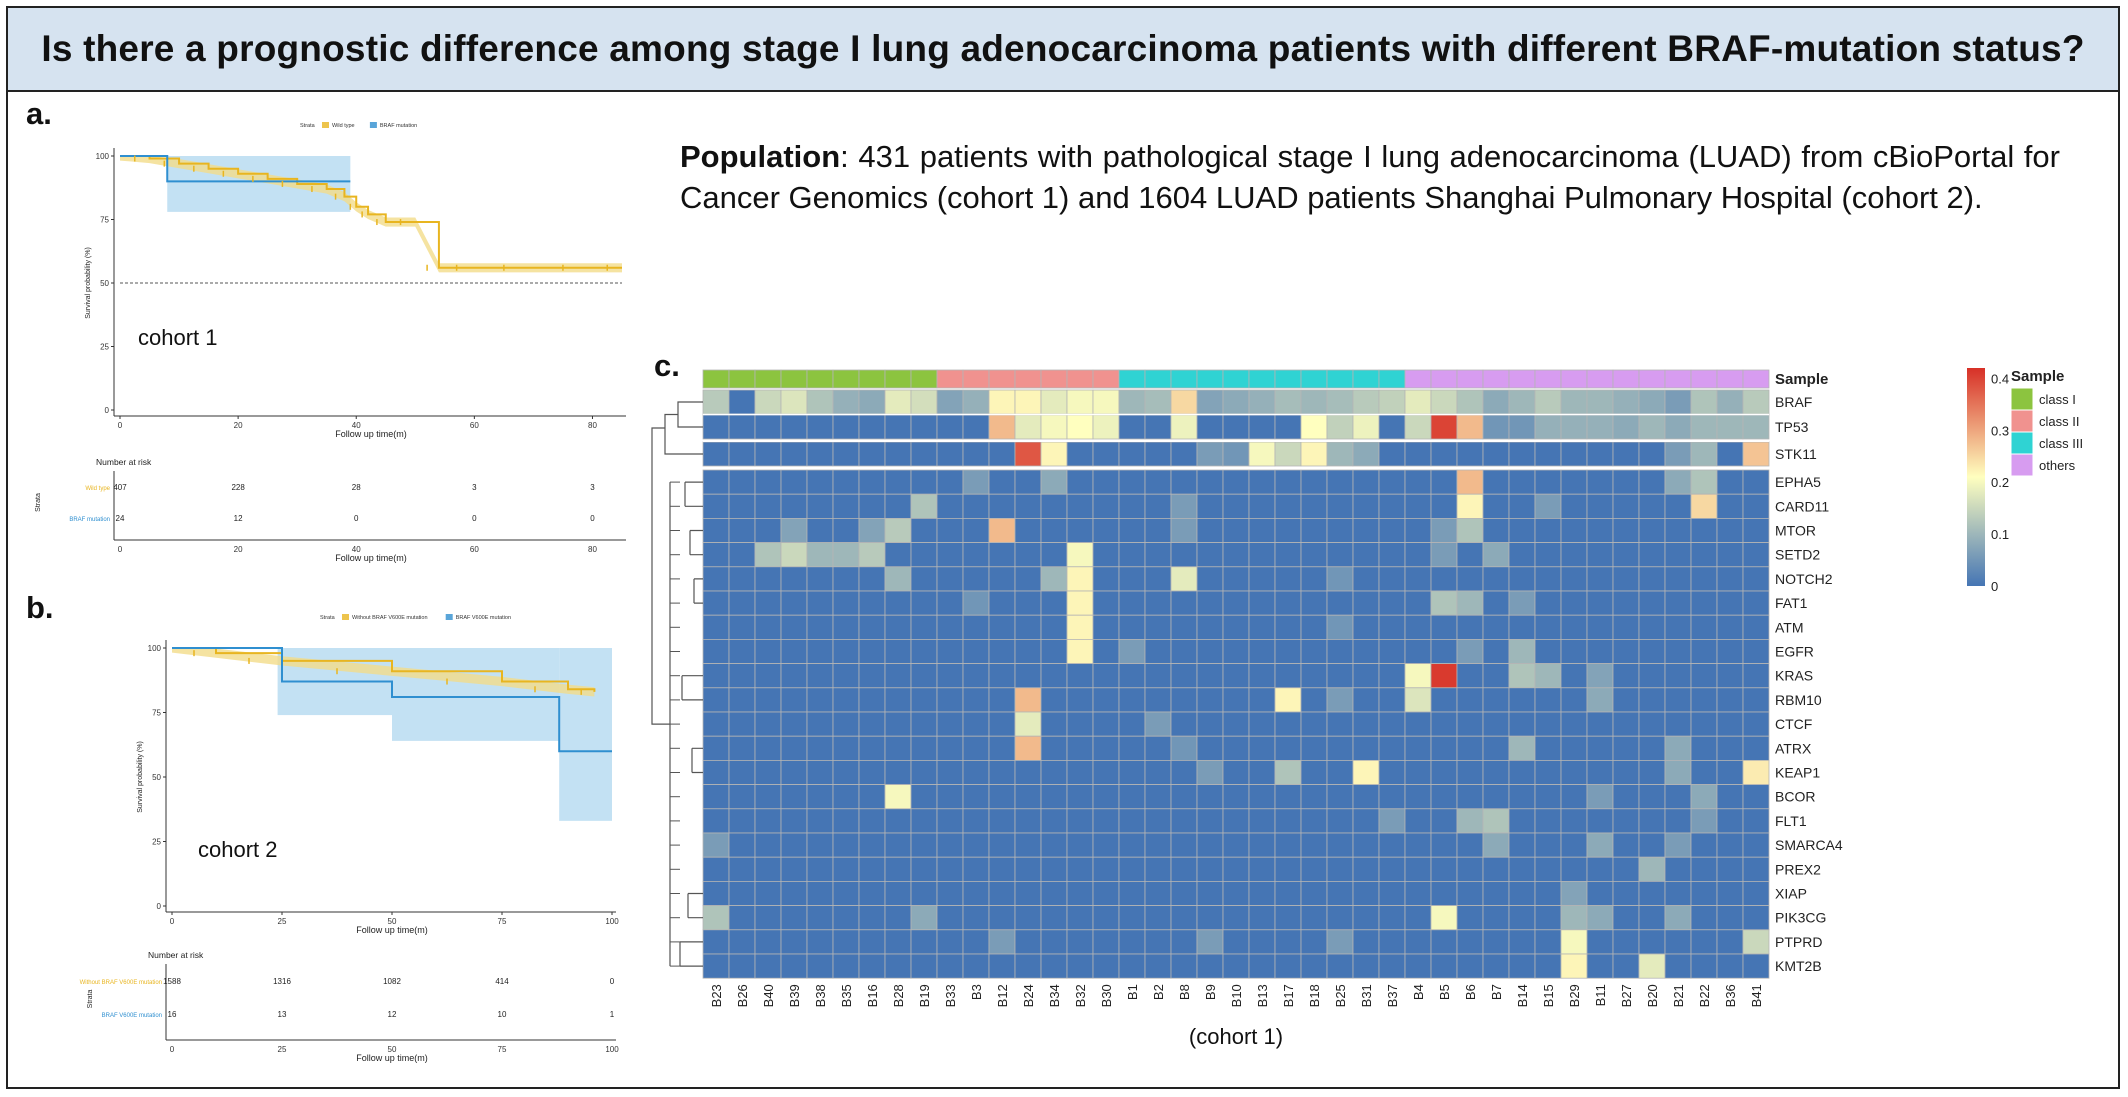 The height and width of the screenshot is (1097, 2128). Describe the element at coordinates (1054, 995) in the screenshot. I see `sample-label: B34` at that location.